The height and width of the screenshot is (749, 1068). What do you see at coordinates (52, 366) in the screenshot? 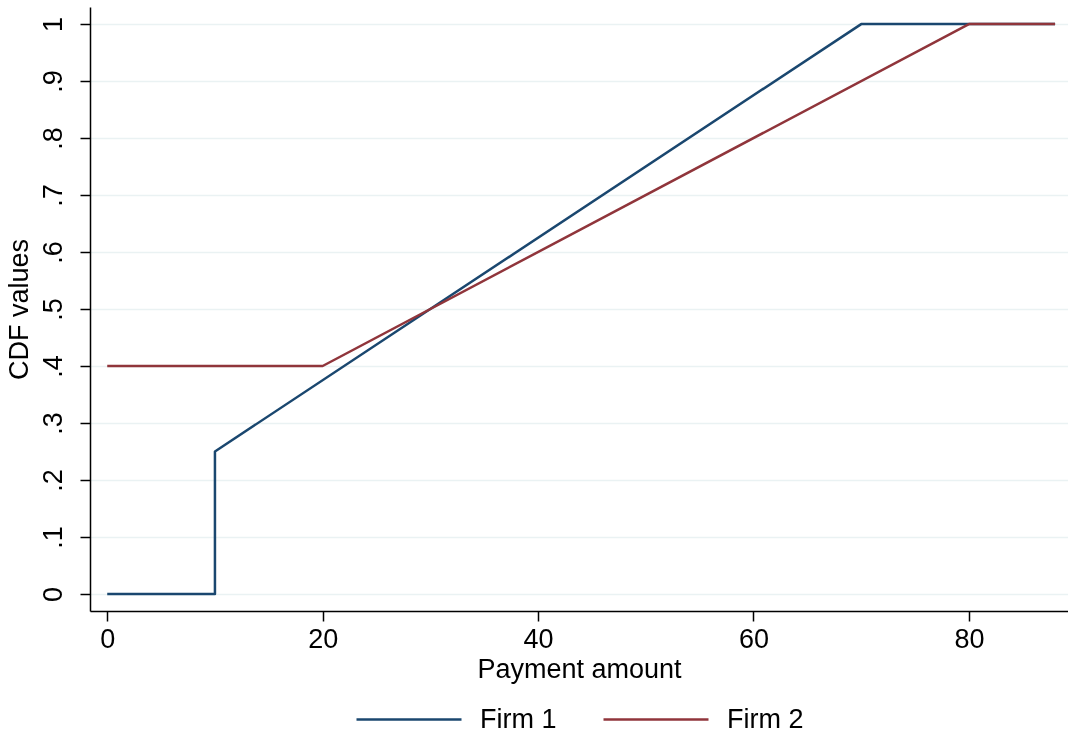
I see `y-tick-label: .4` at bounding box center [52, 366].